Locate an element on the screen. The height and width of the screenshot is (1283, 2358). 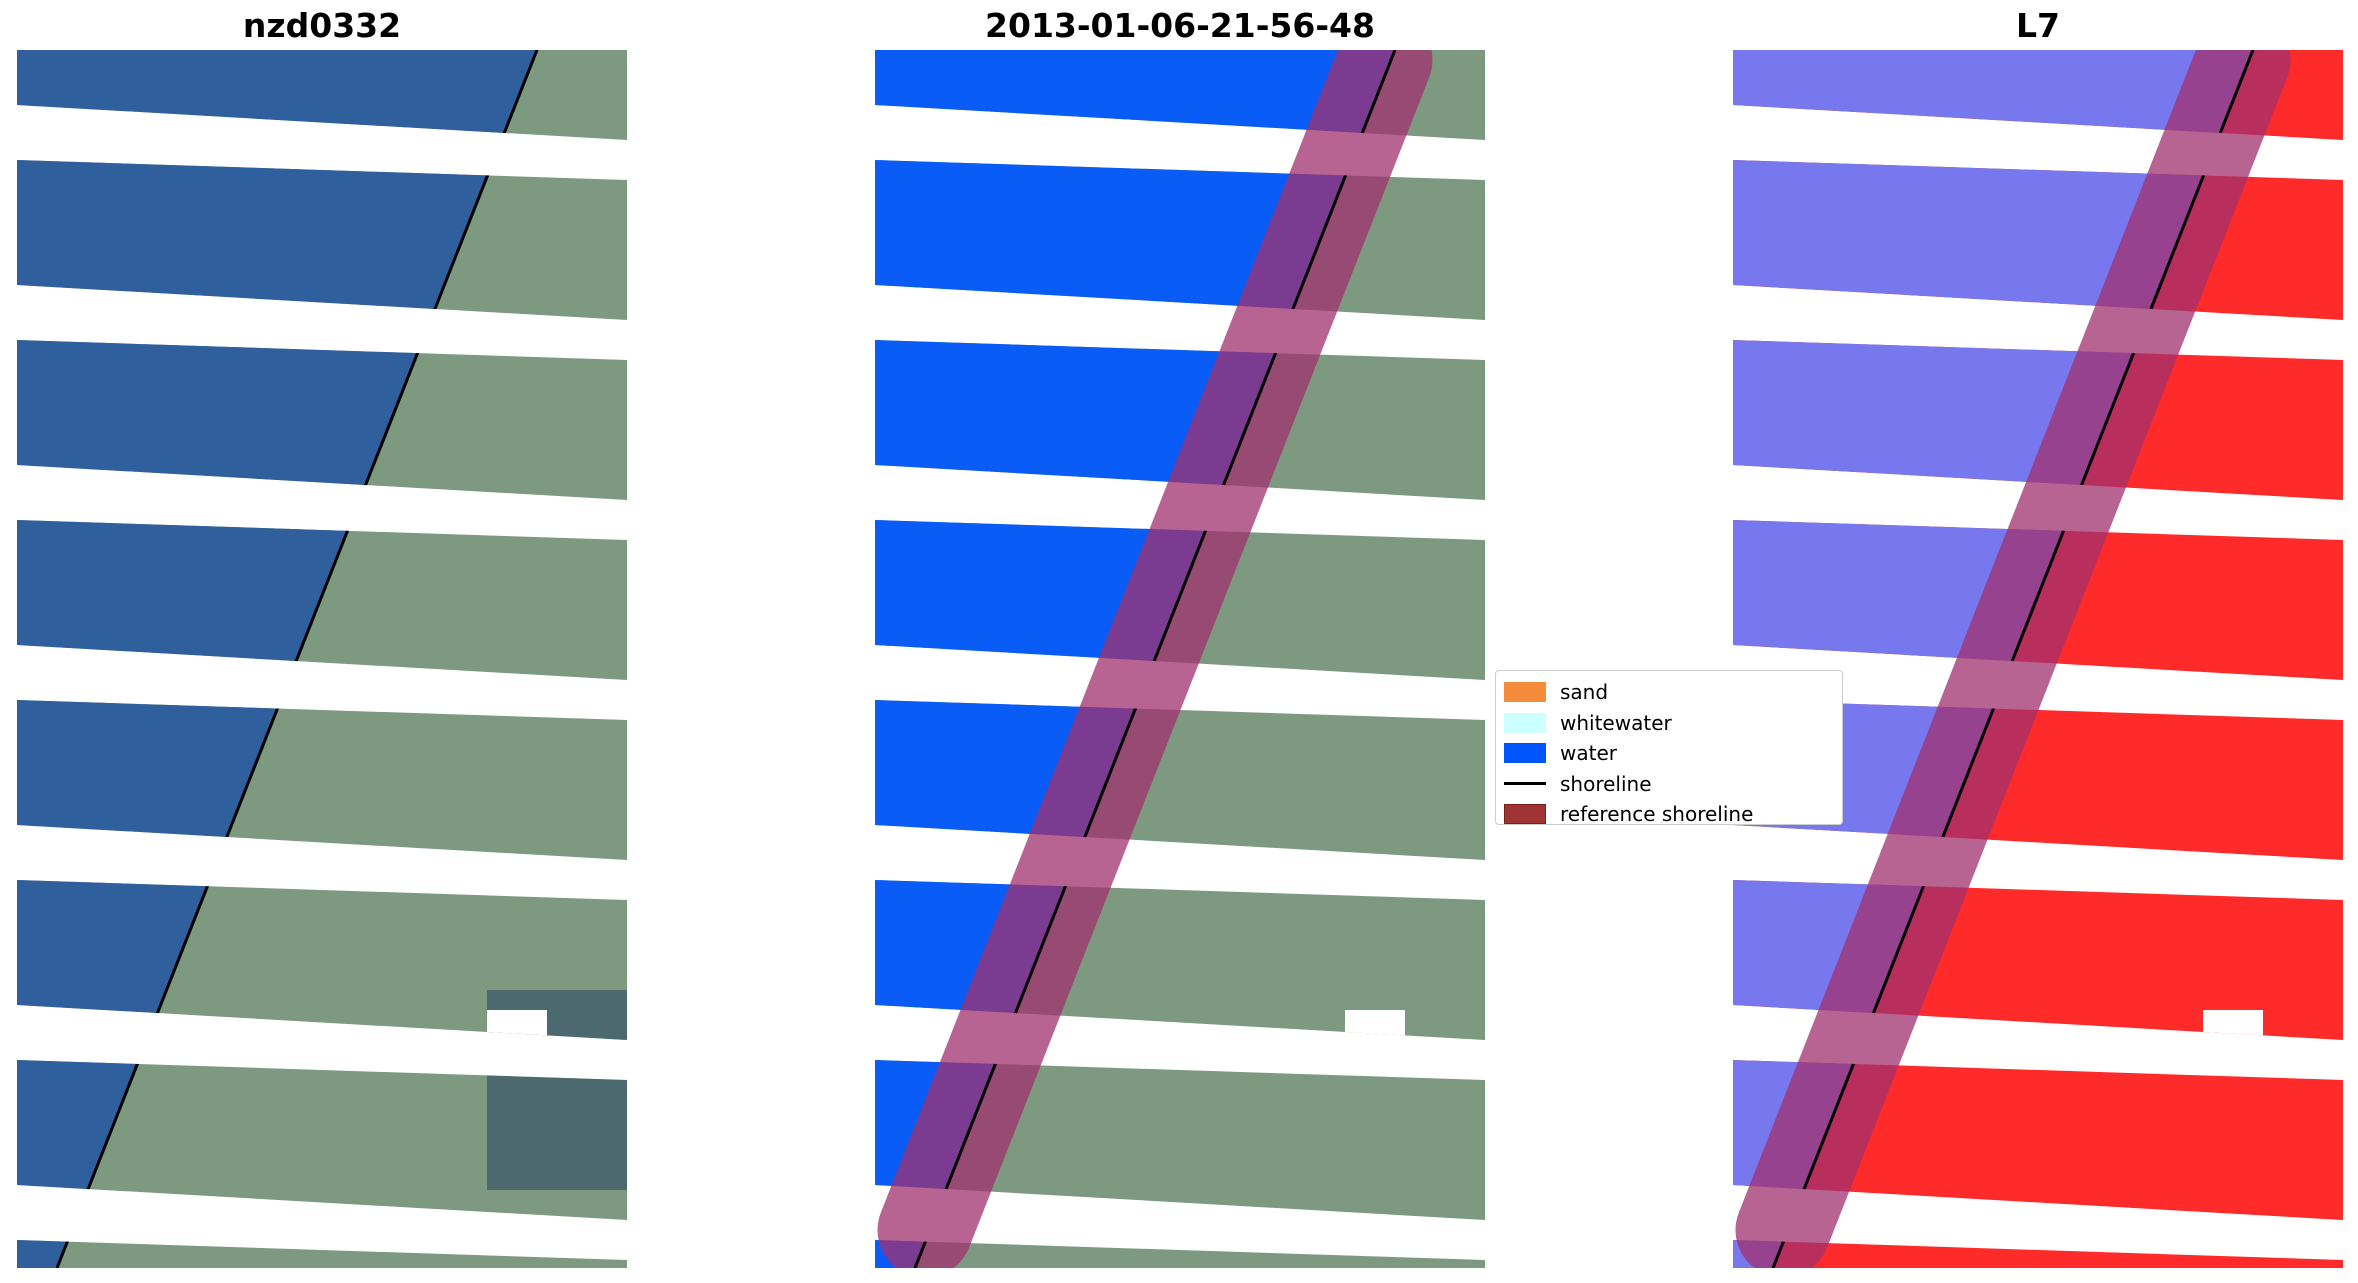
legend-item-shoreline: shoreline is located at coordinates (1673, 784).